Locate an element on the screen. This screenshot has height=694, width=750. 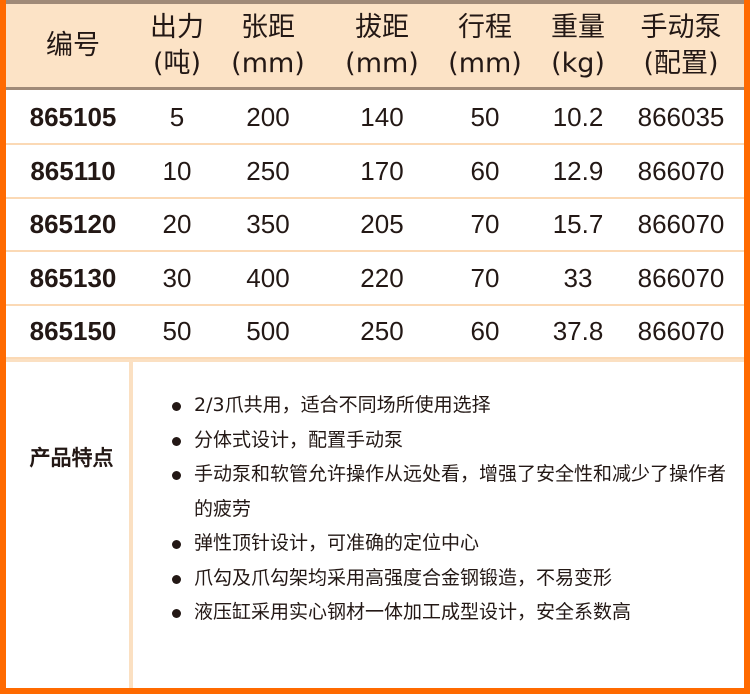
cell-force: 30 is located at coordinates (177, 277).